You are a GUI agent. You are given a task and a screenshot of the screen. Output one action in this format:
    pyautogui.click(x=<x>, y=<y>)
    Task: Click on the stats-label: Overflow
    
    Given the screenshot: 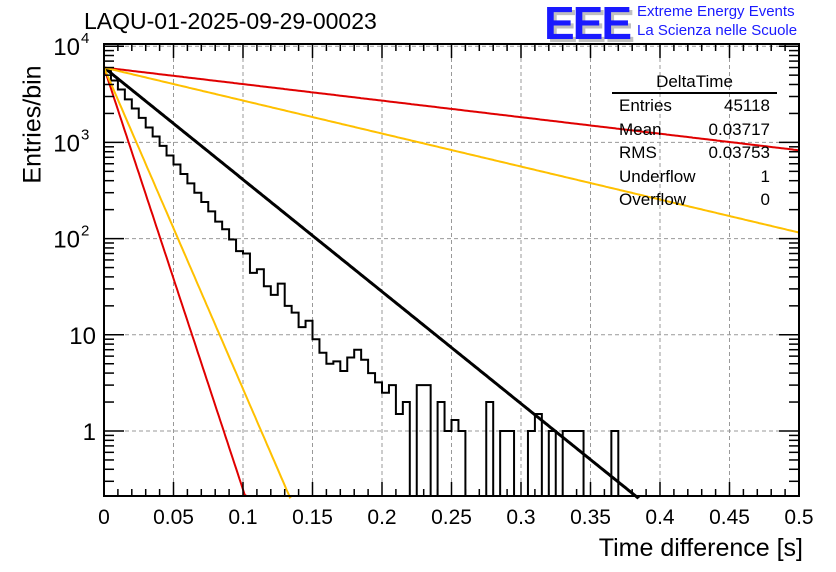 What is the action you would take?
    pyautogui.click(x=653, y=199)
    